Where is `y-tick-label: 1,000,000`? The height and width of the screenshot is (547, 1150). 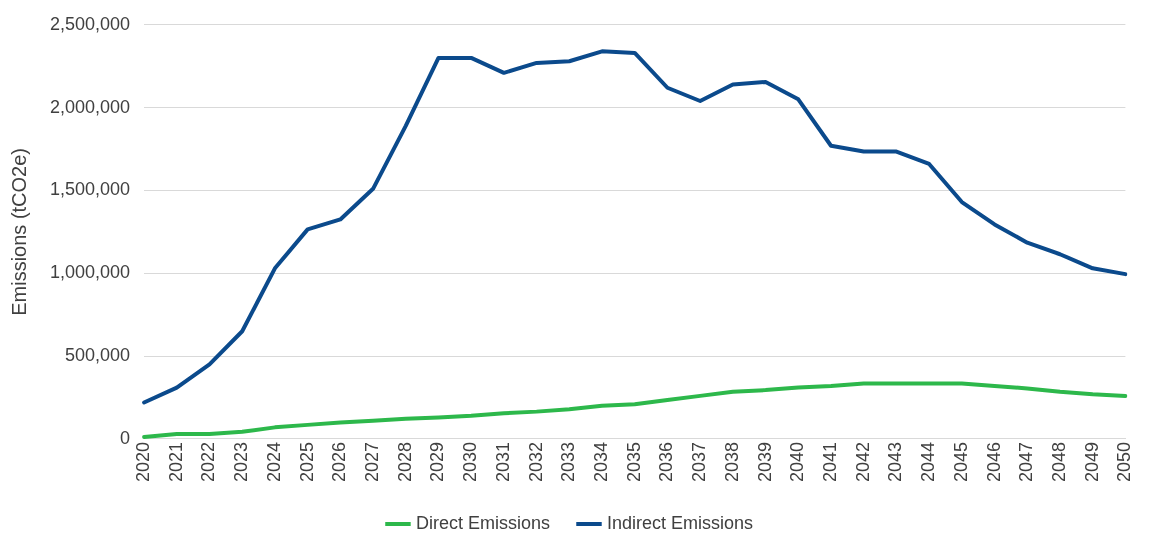 y-tick-label: 1,000,000 is located at coordinates (90, 272).